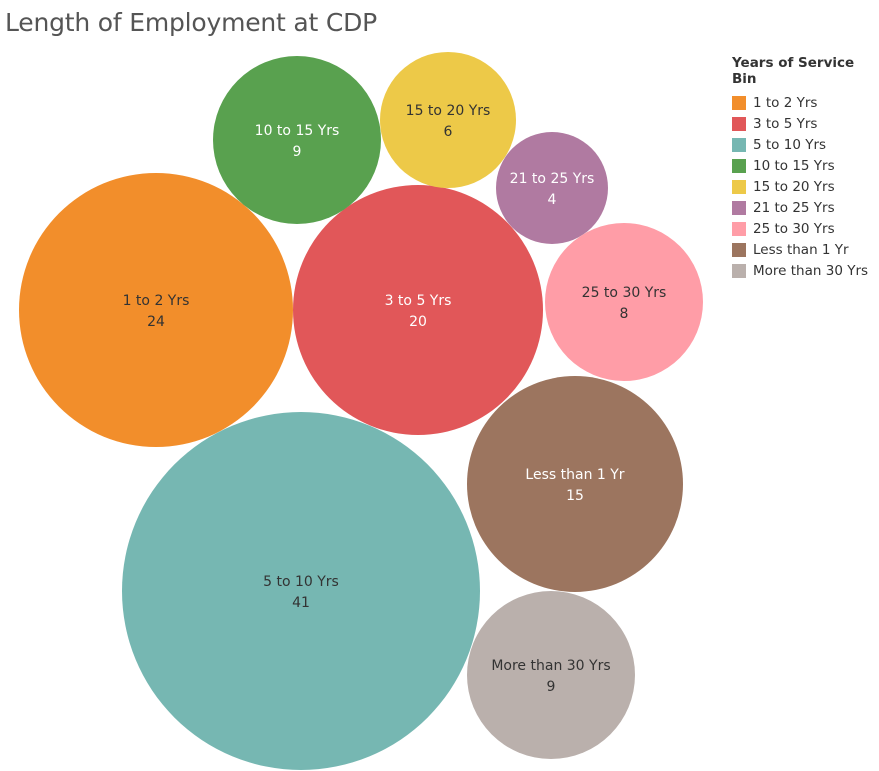 This screenshot has height=771, width=879. I want to click on bubble-21-to-25-yrs, so click(552, 188).